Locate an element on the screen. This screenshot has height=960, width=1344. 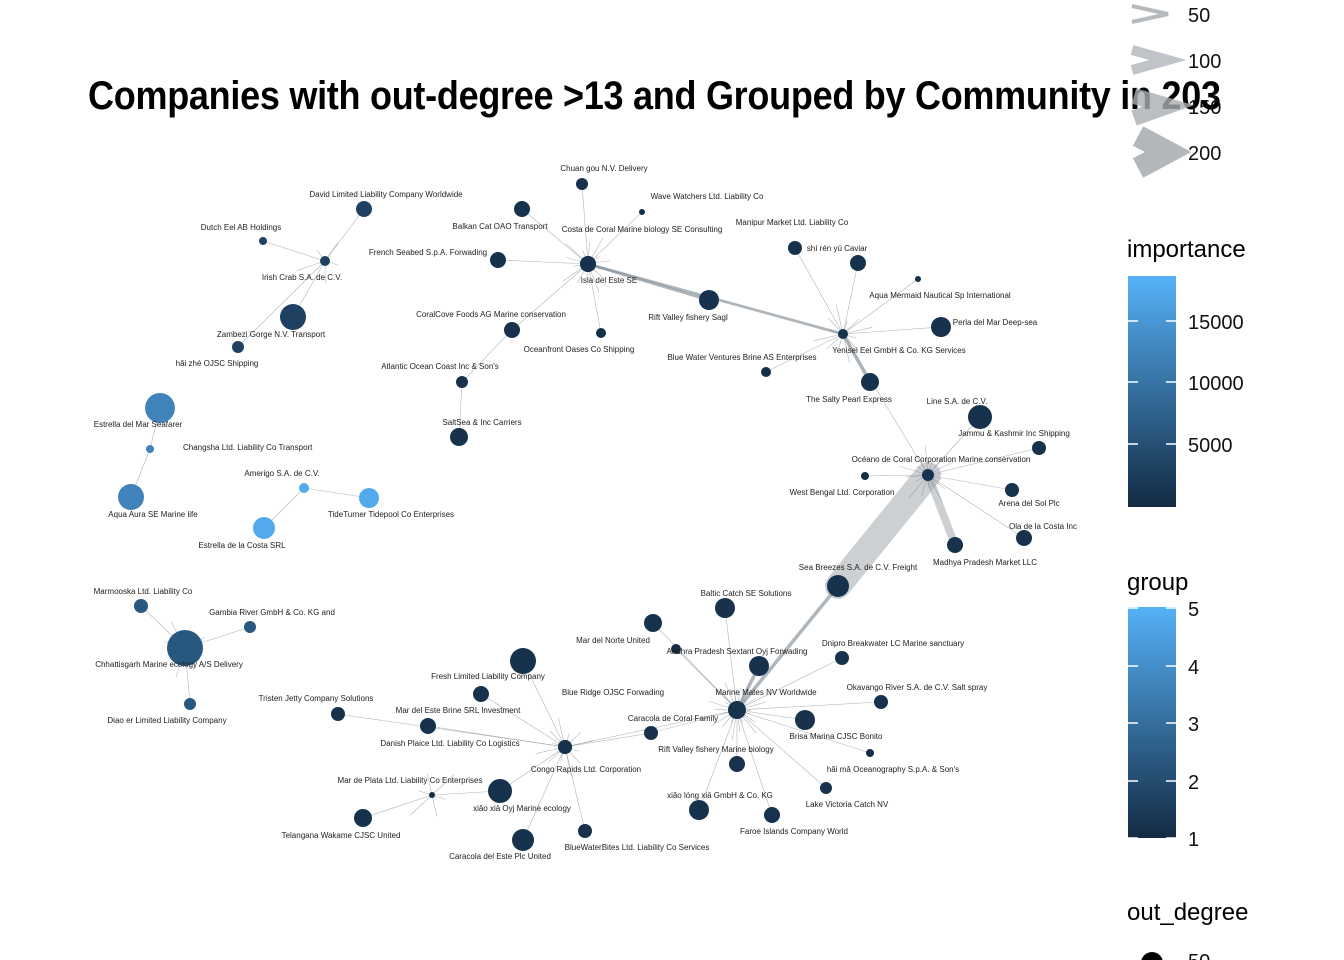
node-label-mardelnorte: Mar del Norte United is located at coordinates (613, 640).